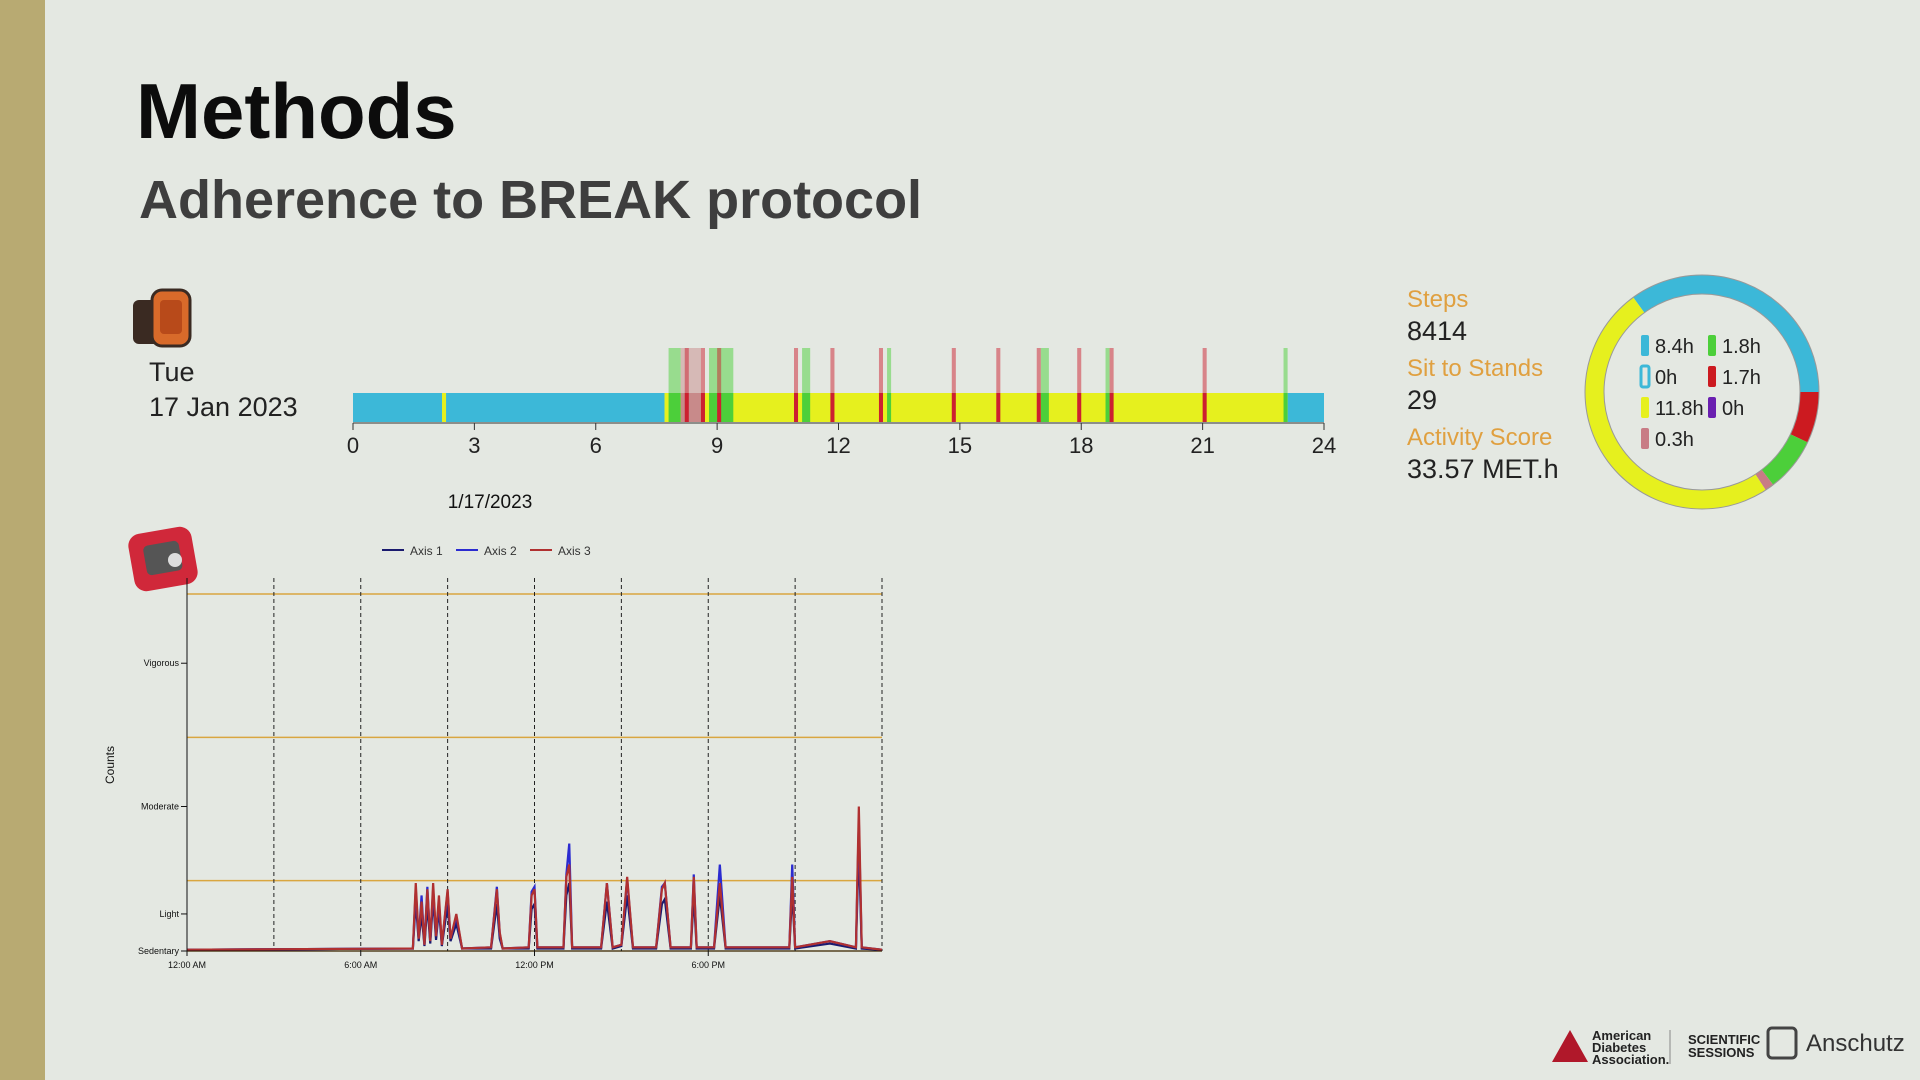 The image size is (1920, 1080). I want to click on x-tick-label: 0, so click(353, 445).